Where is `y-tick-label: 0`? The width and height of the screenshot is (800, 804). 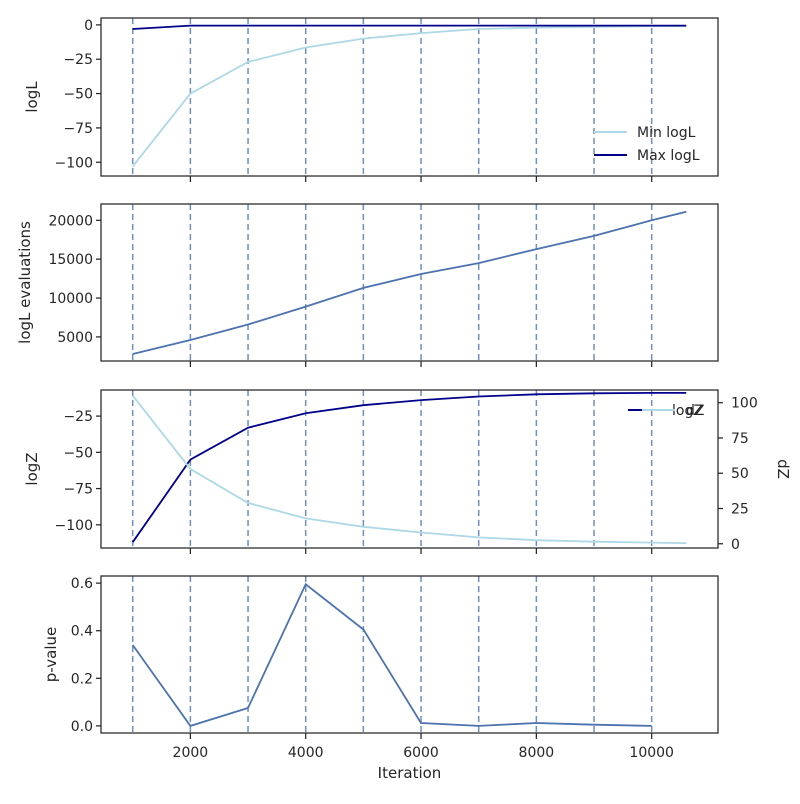 y-tick-label: 0 is located at coordinates (88, 26).